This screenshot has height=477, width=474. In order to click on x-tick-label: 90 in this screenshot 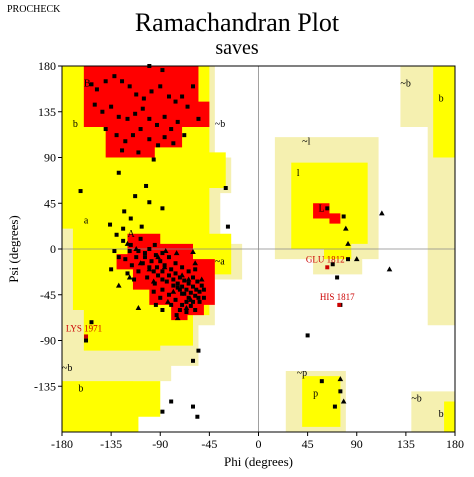, I will do `click(357, 444)`.